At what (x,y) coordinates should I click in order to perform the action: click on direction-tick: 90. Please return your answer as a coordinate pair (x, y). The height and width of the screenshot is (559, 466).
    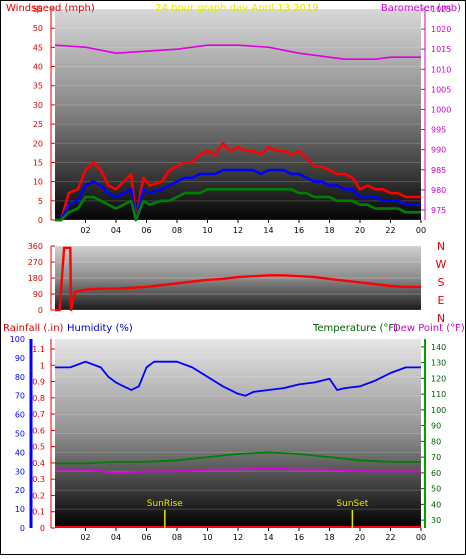
    Looking at the image, I should click on (38, 294).